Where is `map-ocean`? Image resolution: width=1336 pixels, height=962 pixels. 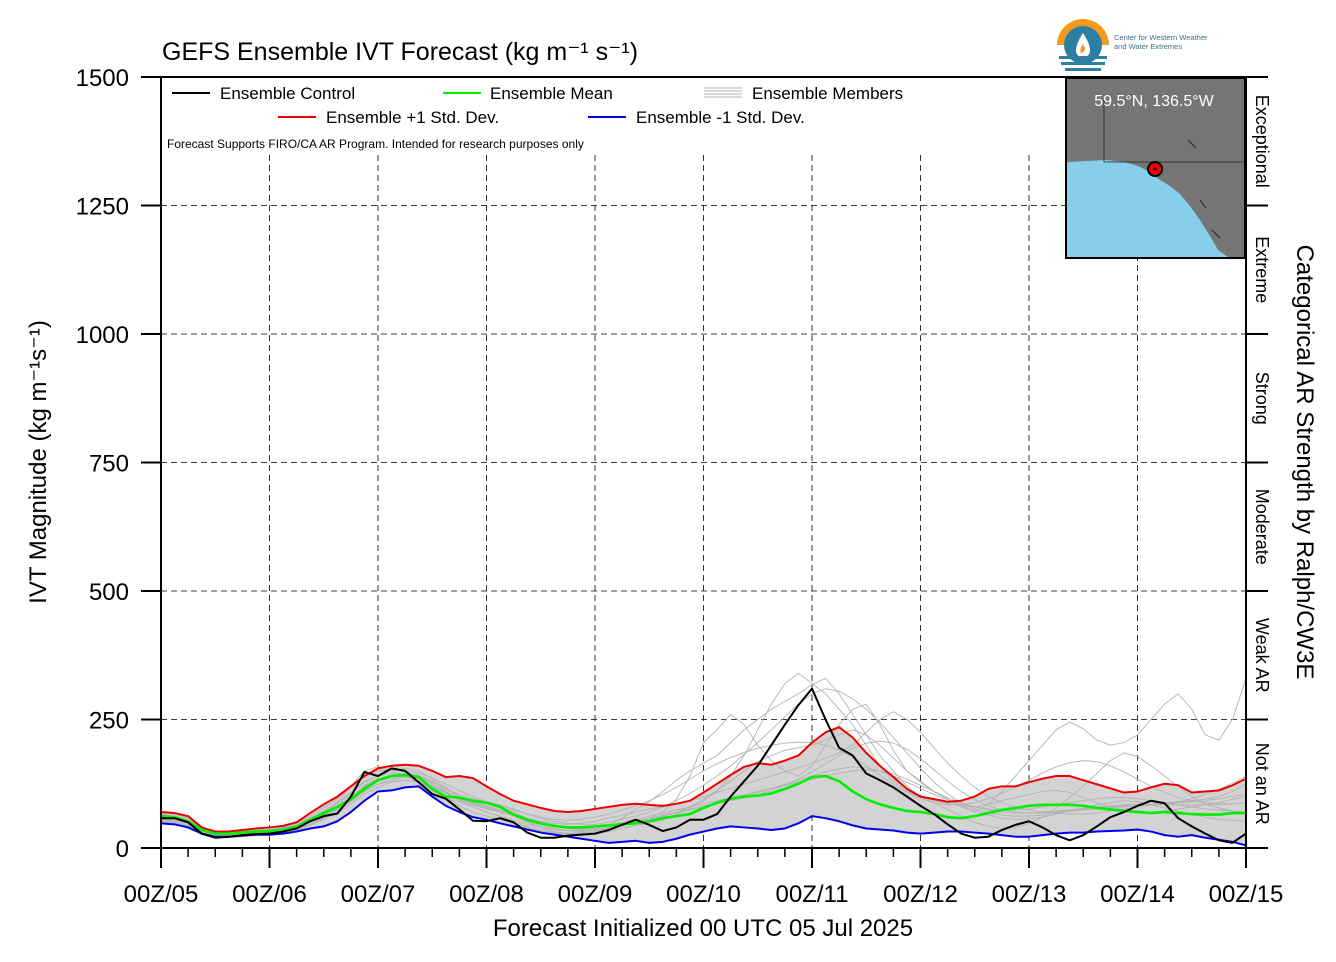
map-ocean is located at coordinates (1147, 208).